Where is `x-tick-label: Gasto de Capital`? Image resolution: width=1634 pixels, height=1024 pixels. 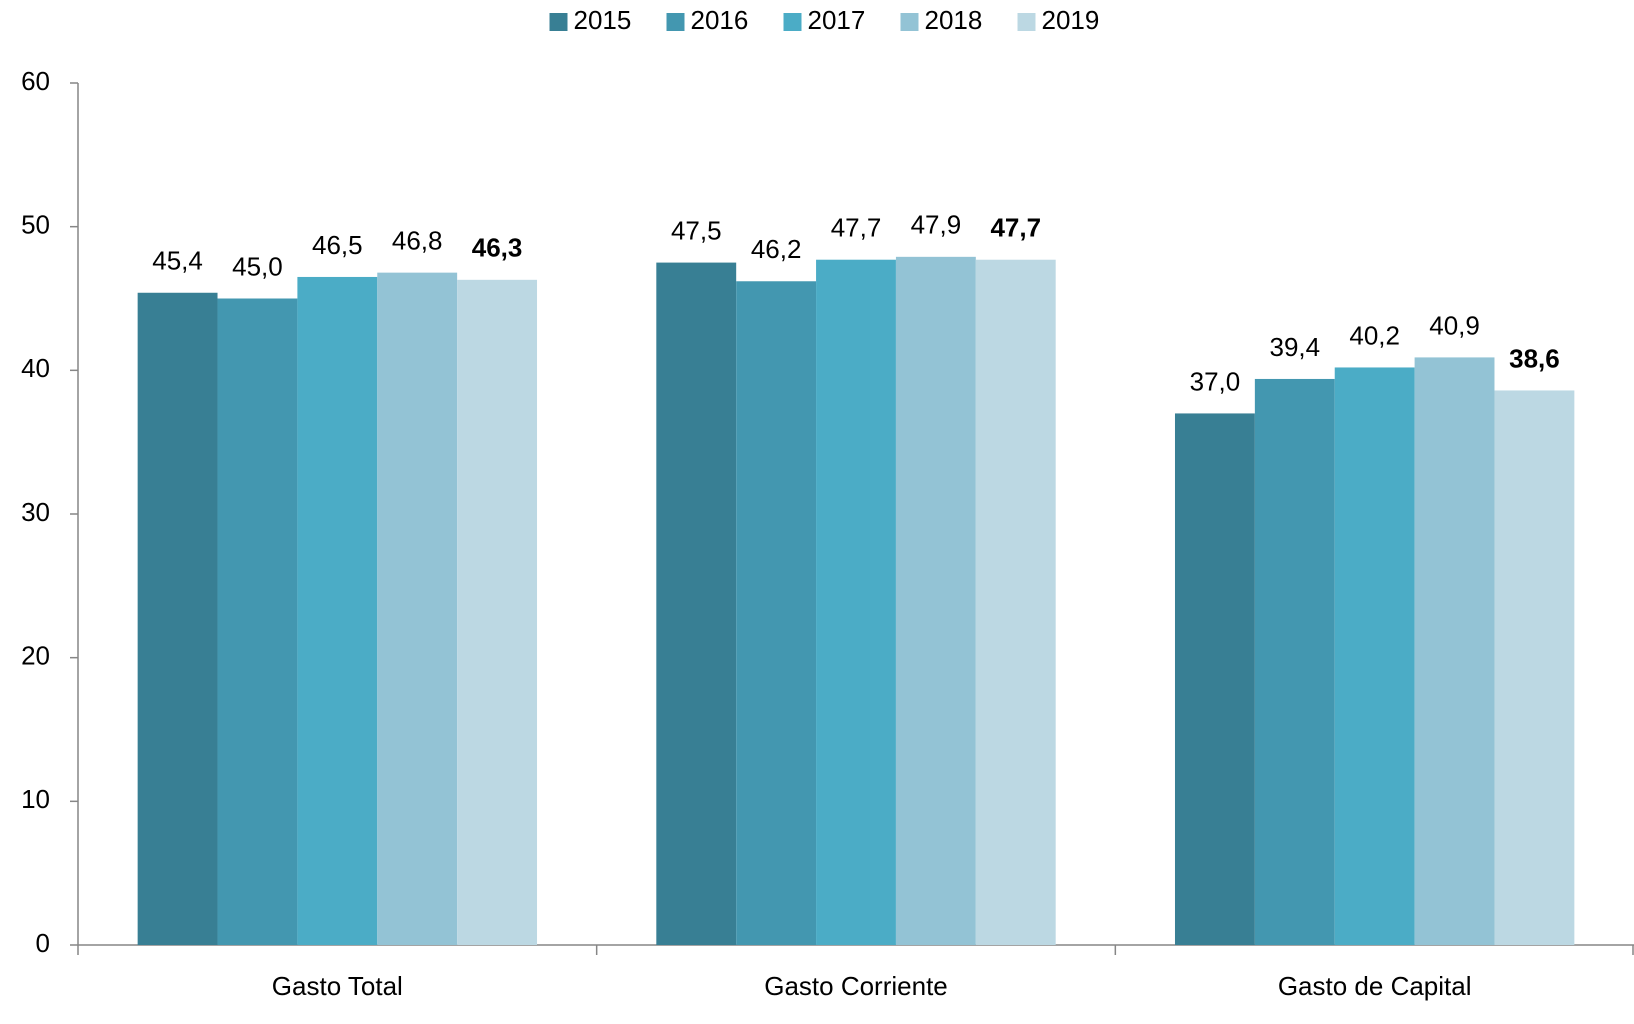
x-tick-label: Gasto de Capital is located at coordinates (1375, 986).